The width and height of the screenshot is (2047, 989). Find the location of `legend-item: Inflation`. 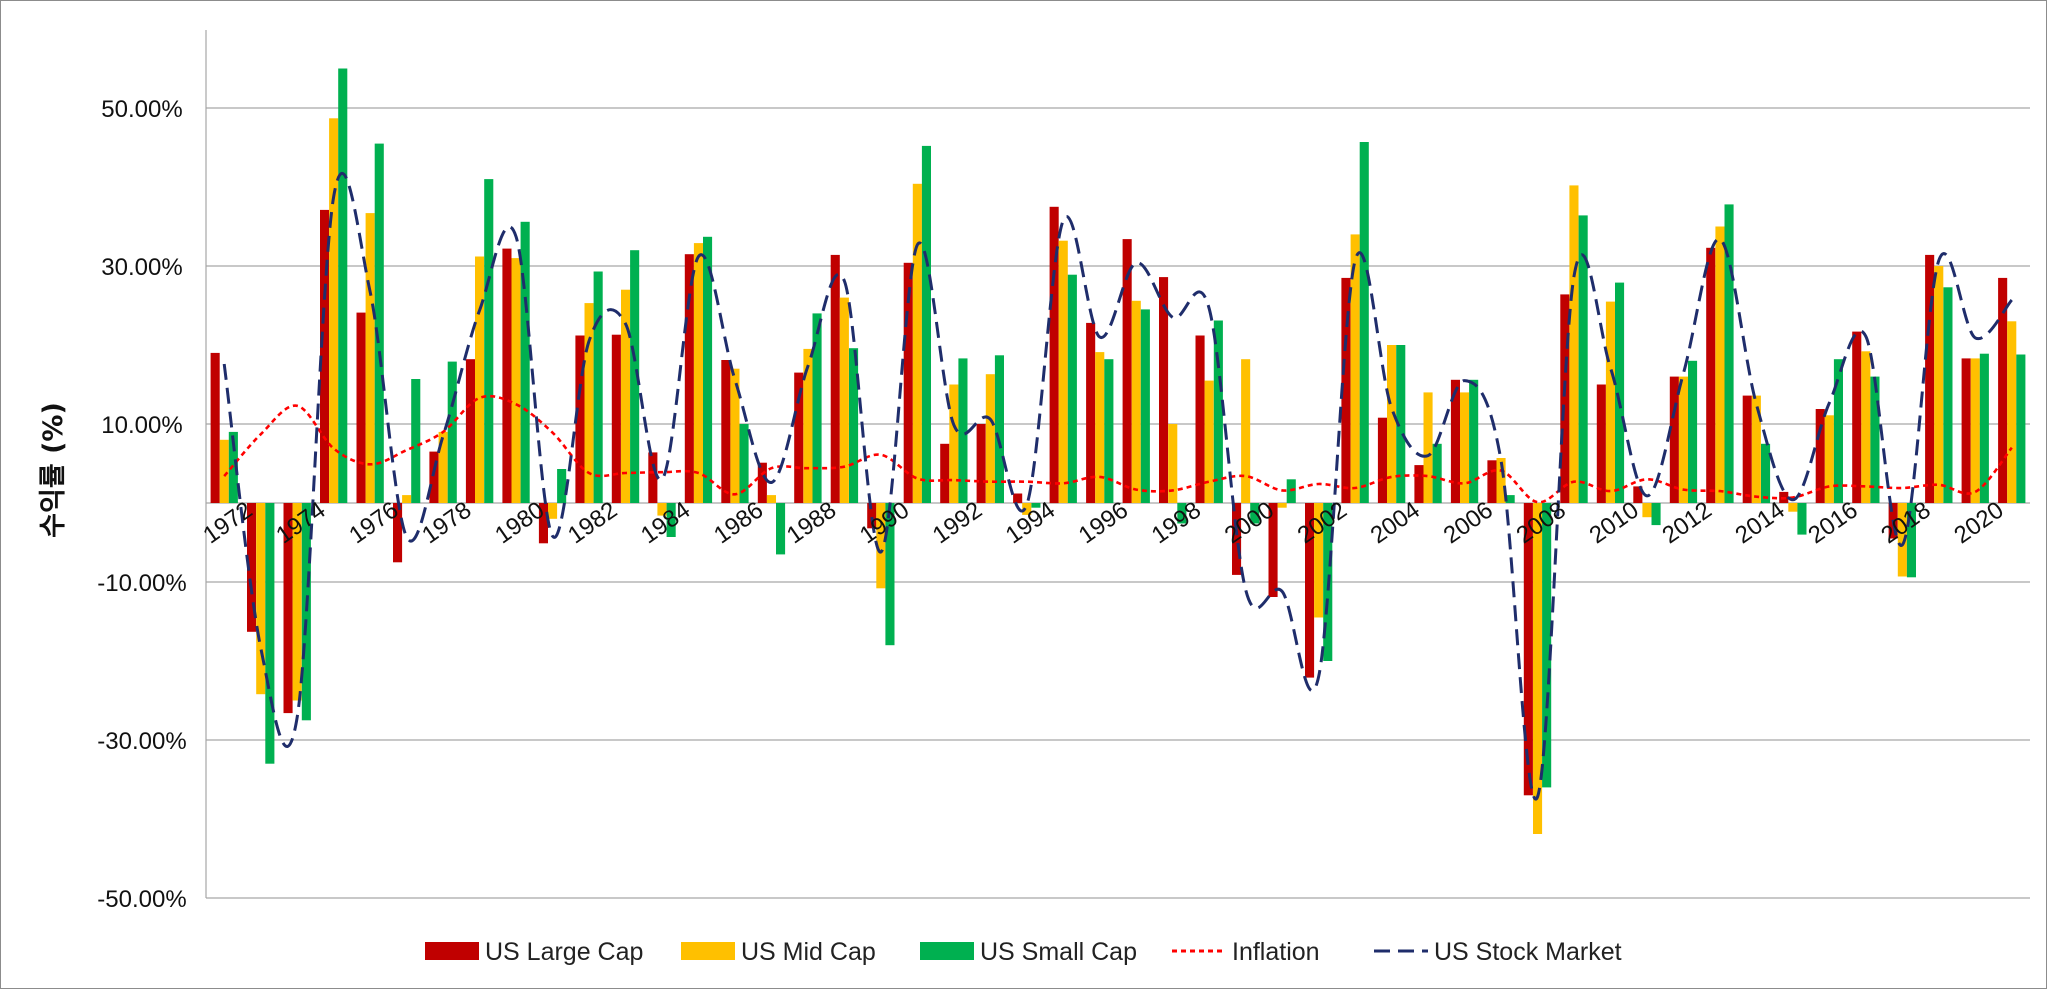

legend-item: Inflation is located at coordinates (1246, 952).